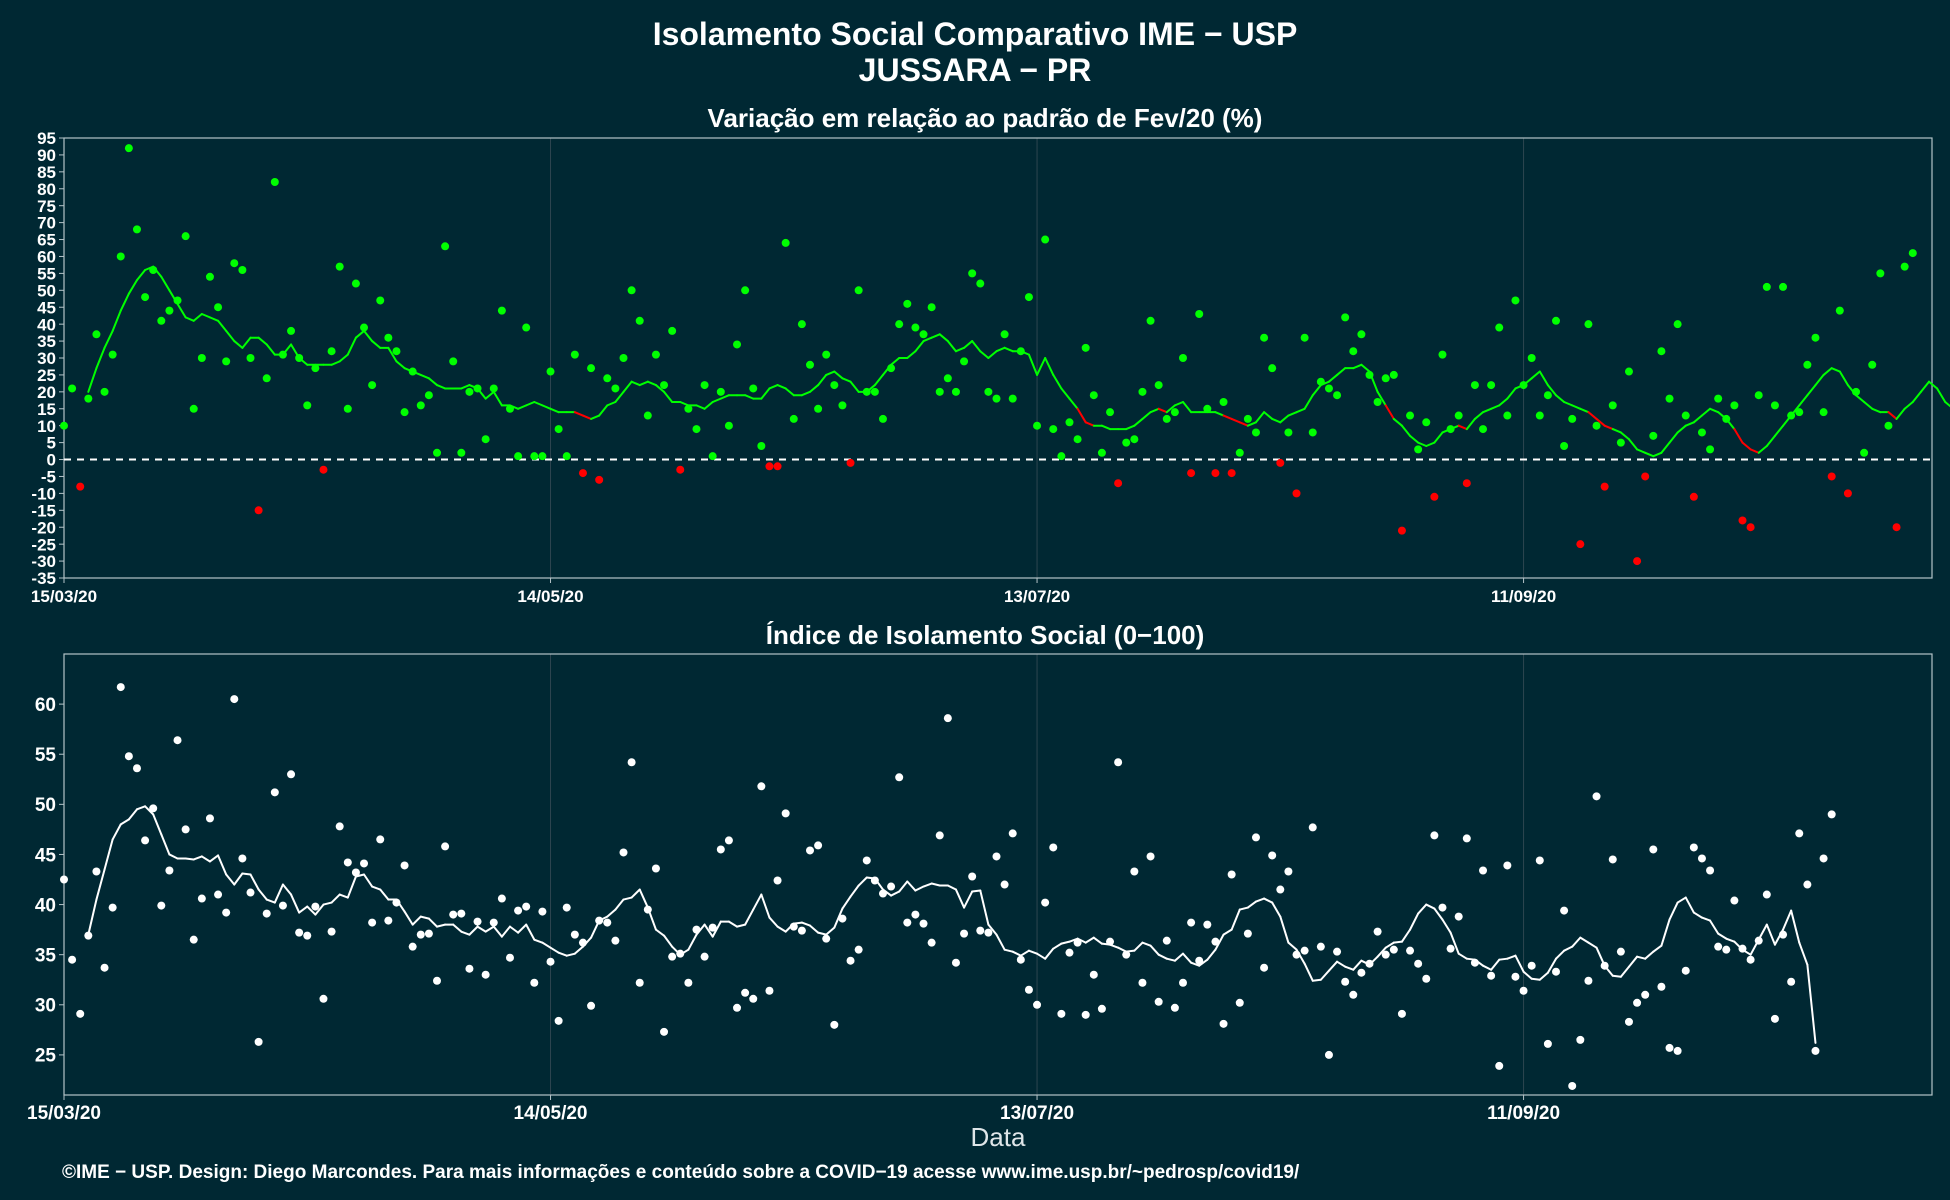 This screenshot has height=1200, width=1950. I want to click on y-tick-label: 40, so click(45, 905).